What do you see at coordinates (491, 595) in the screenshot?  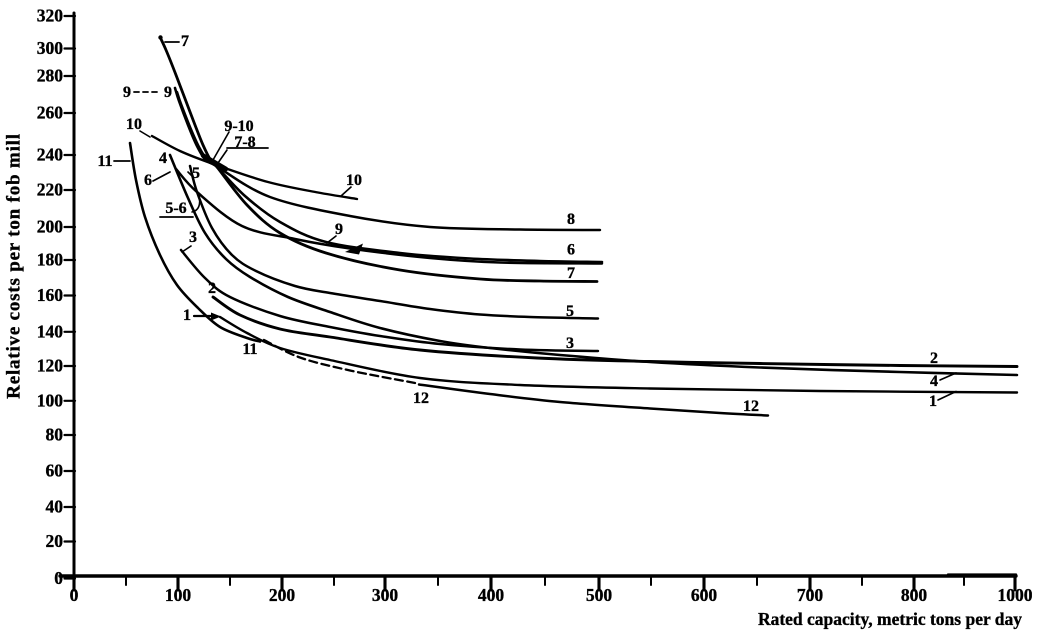 I see `svg-text: 400` at bounding box center [491, 595].